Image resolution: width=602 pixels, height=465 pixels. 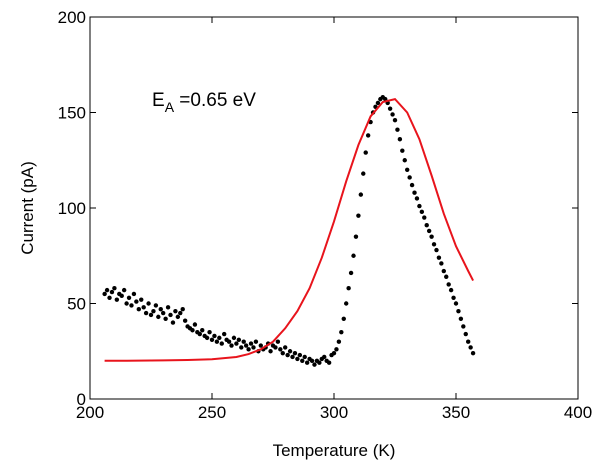 What do you see at coordinates (76, 304) in the screenshot?
I see `y-tick-label: 50` at bounding box center [76, 304].